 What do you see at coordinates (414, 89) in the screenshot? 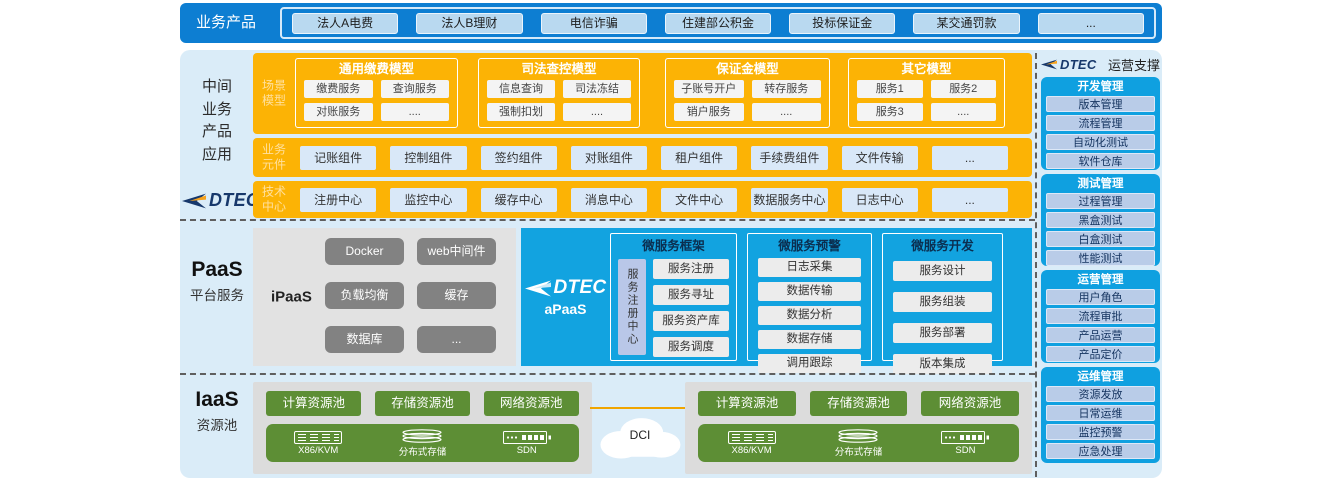
I see `model-service-button: 查询服务` at bounding box center [414, 89].